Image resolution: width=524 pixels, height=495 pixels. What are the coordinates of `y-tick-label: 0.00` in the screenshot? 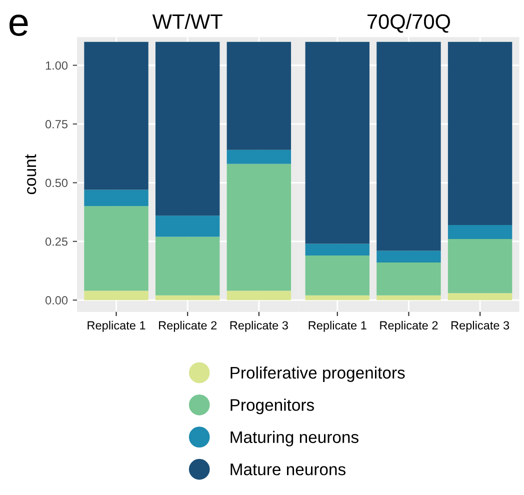 It's located at (56, 300).